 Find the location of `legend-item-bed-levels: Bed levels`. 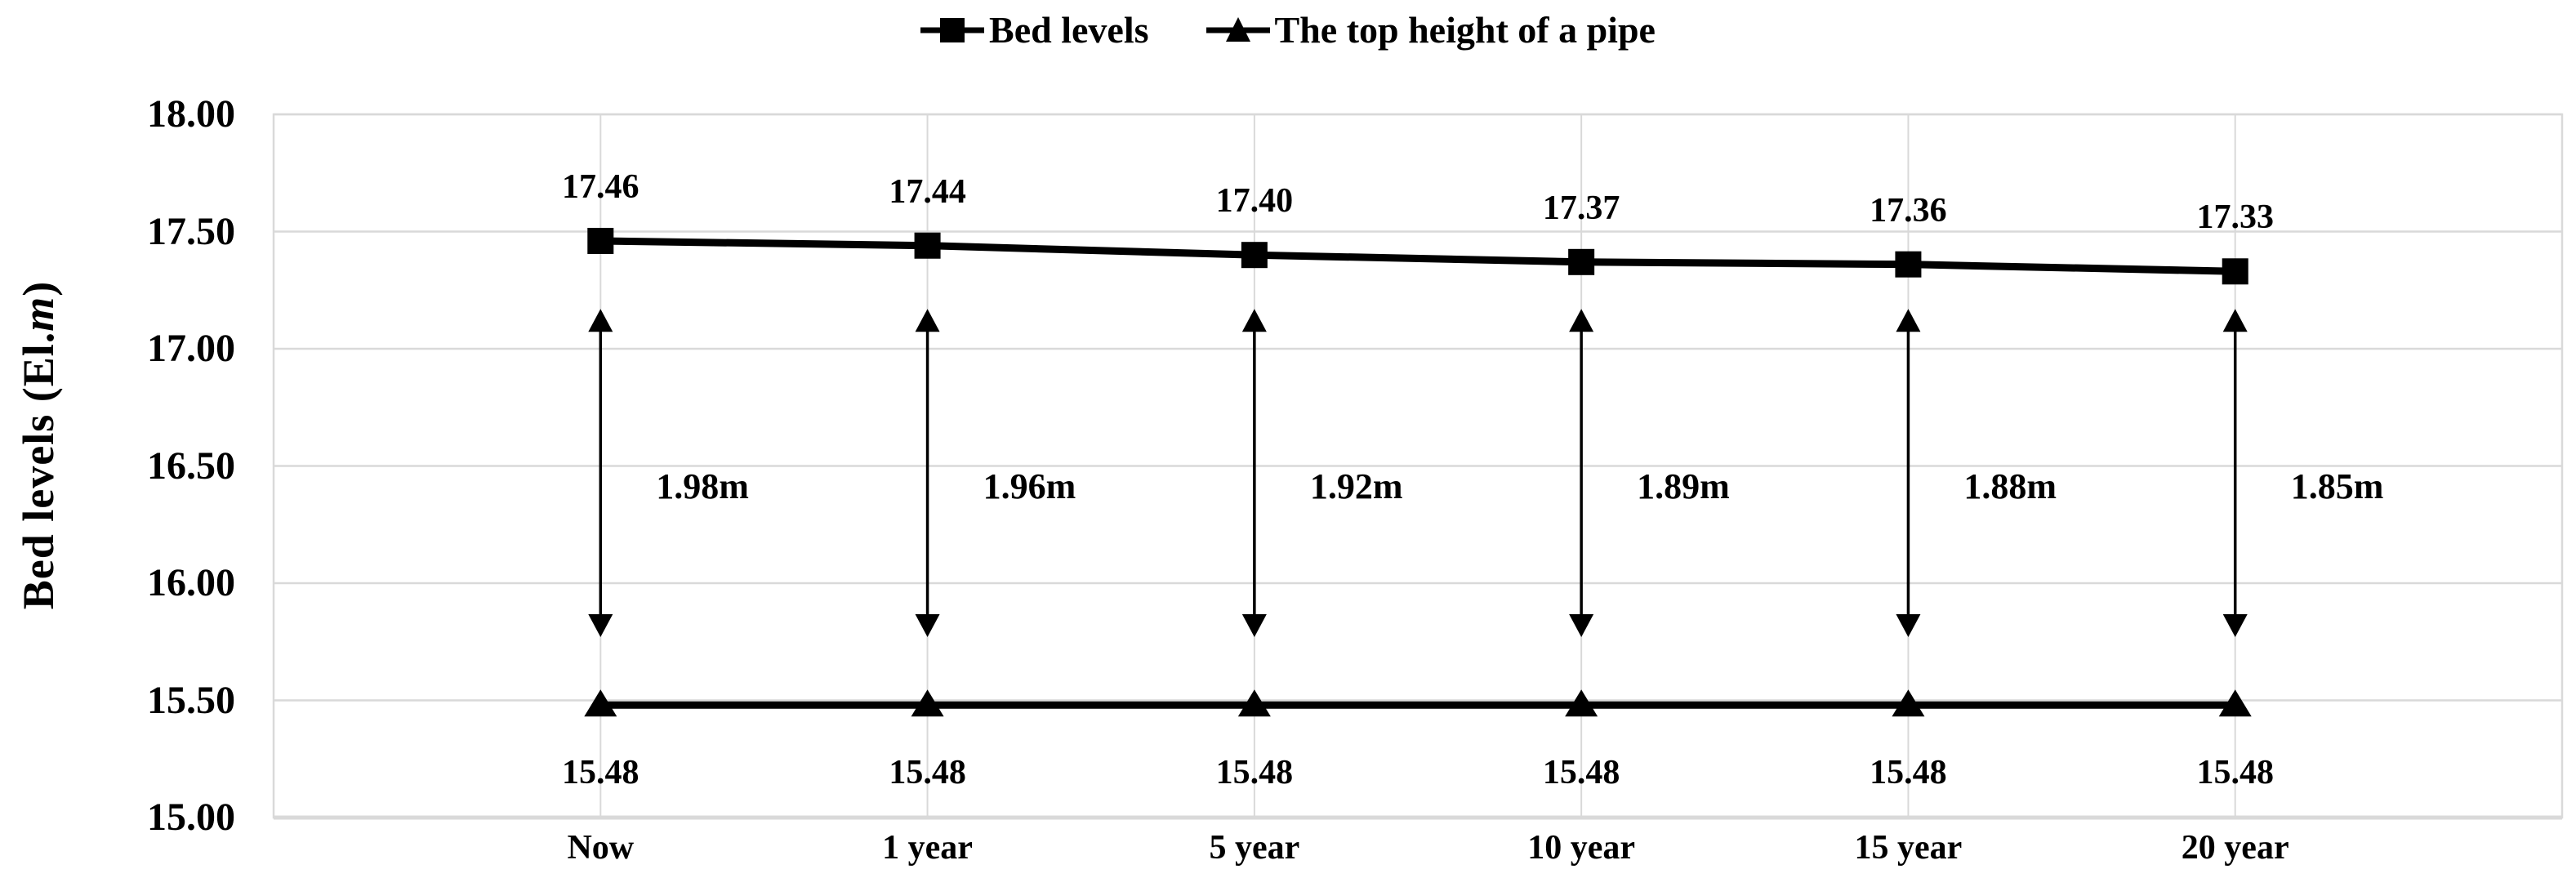

legend-item-bed-levels: Bed levels is located at coordinates (1034, 29).